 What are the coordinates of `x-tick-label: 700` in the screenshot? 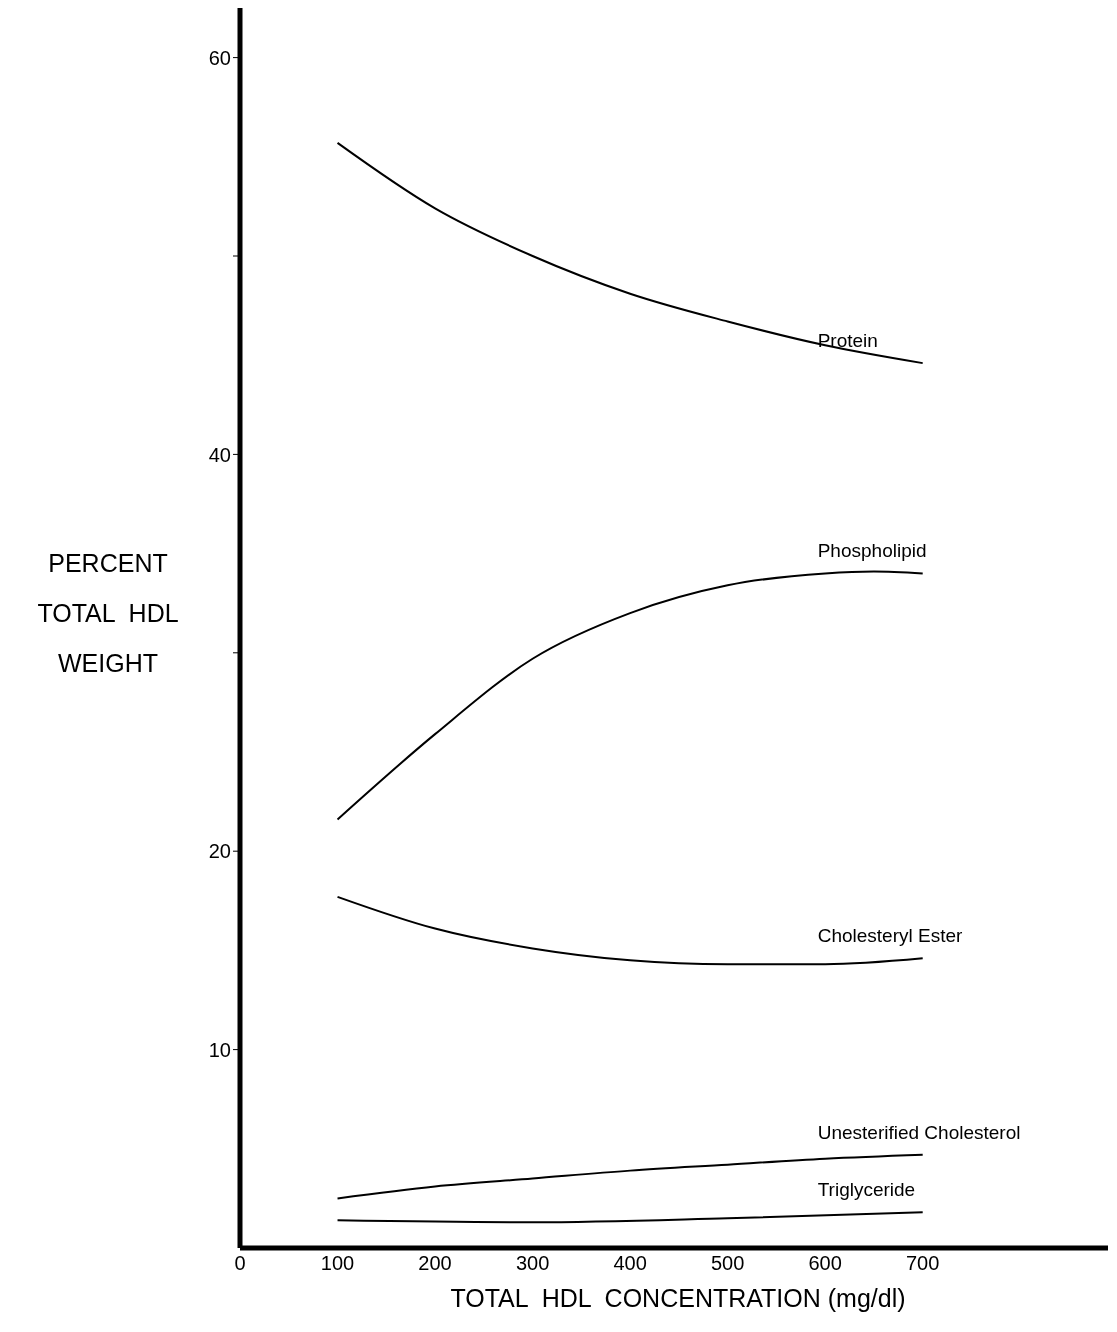 It's located at (923, 1263).